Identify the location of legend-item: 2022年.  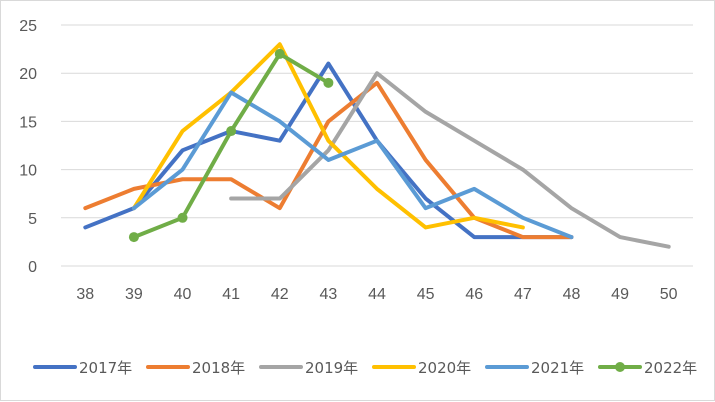
(647, 368).